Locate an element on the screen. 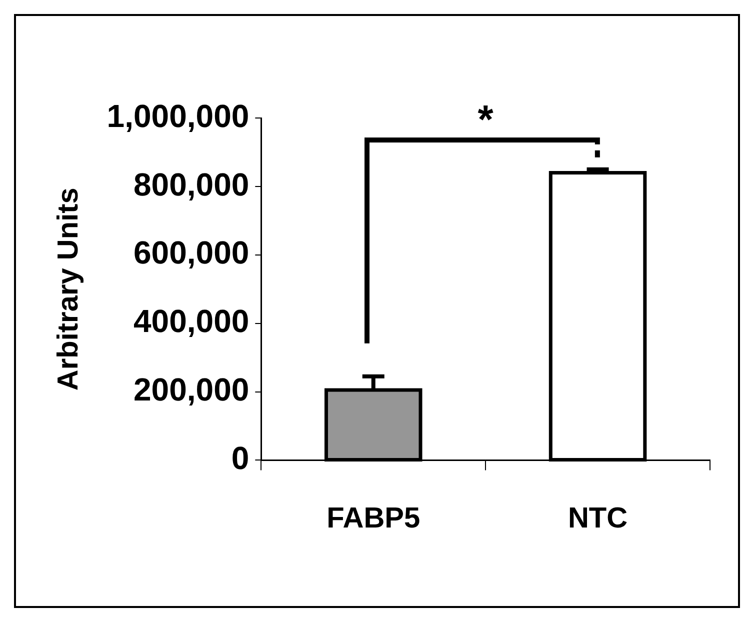 The height and width of the screenshot is (621, 752). y-tick-label: 400,000 is located at coordinates (191, 321).